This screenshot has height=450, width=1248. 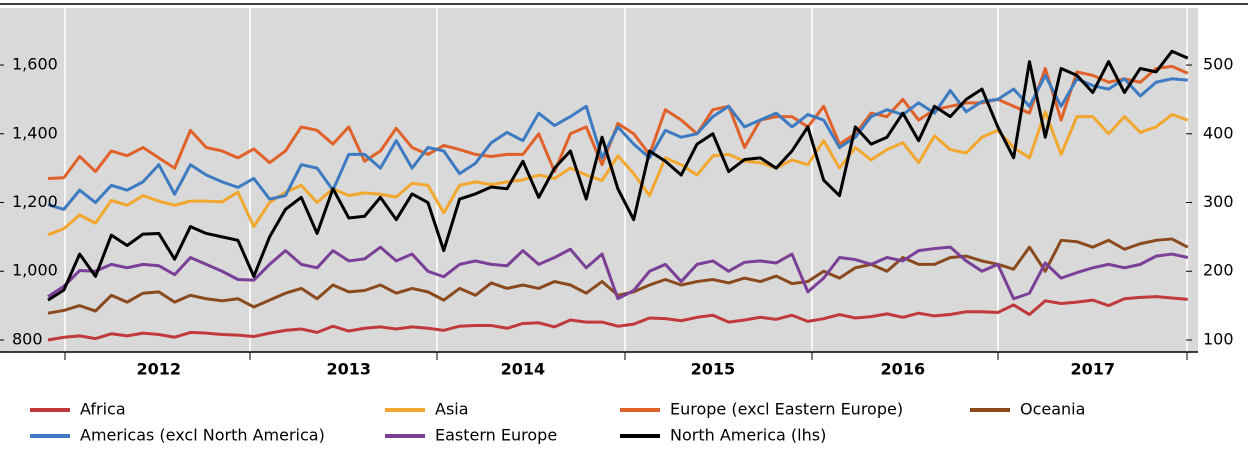 What do you see at coordinates (1218, 132) in the screenshot?
I see `y2-tick-label: 400` at bounding box center [1218, 132].